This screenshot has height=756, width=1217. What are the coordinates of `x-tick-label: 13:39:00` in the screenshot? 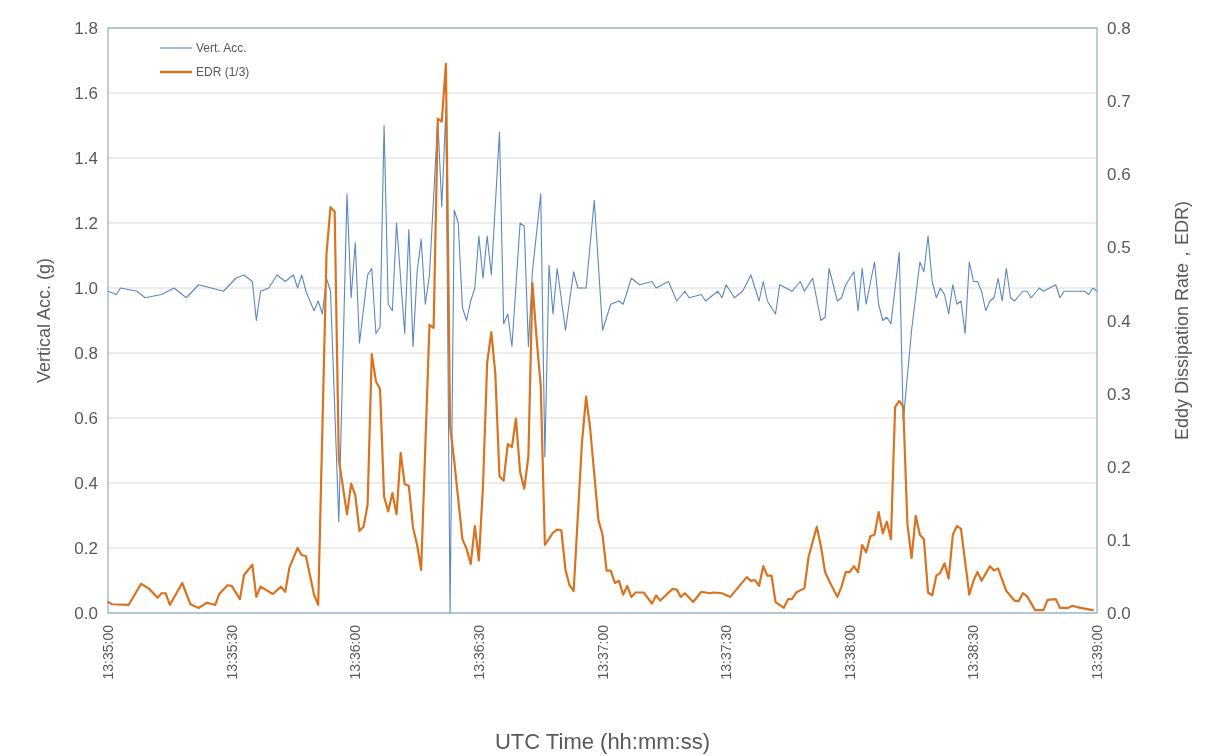 It's located at (1097, 652).